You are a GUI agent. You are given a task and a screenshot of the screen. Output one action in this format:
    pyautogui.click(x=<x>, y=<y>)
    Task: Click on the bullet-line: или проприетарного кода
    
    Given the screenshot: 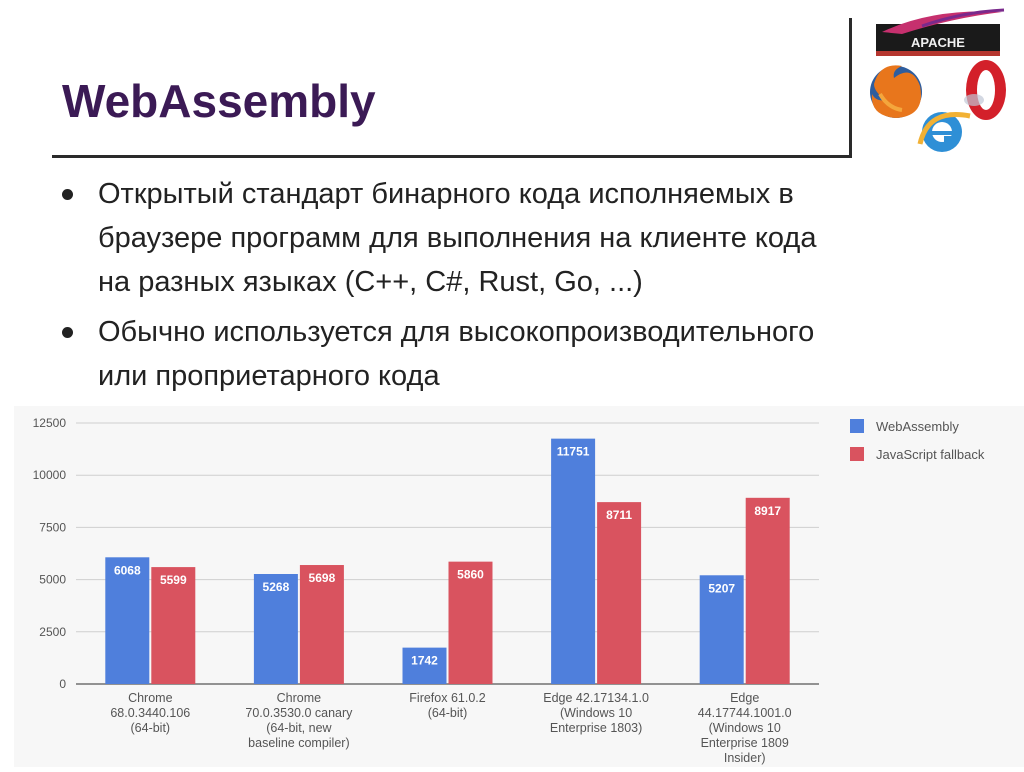 What is the action you would take?
    pyautogui.click(x=269, y=376)
    